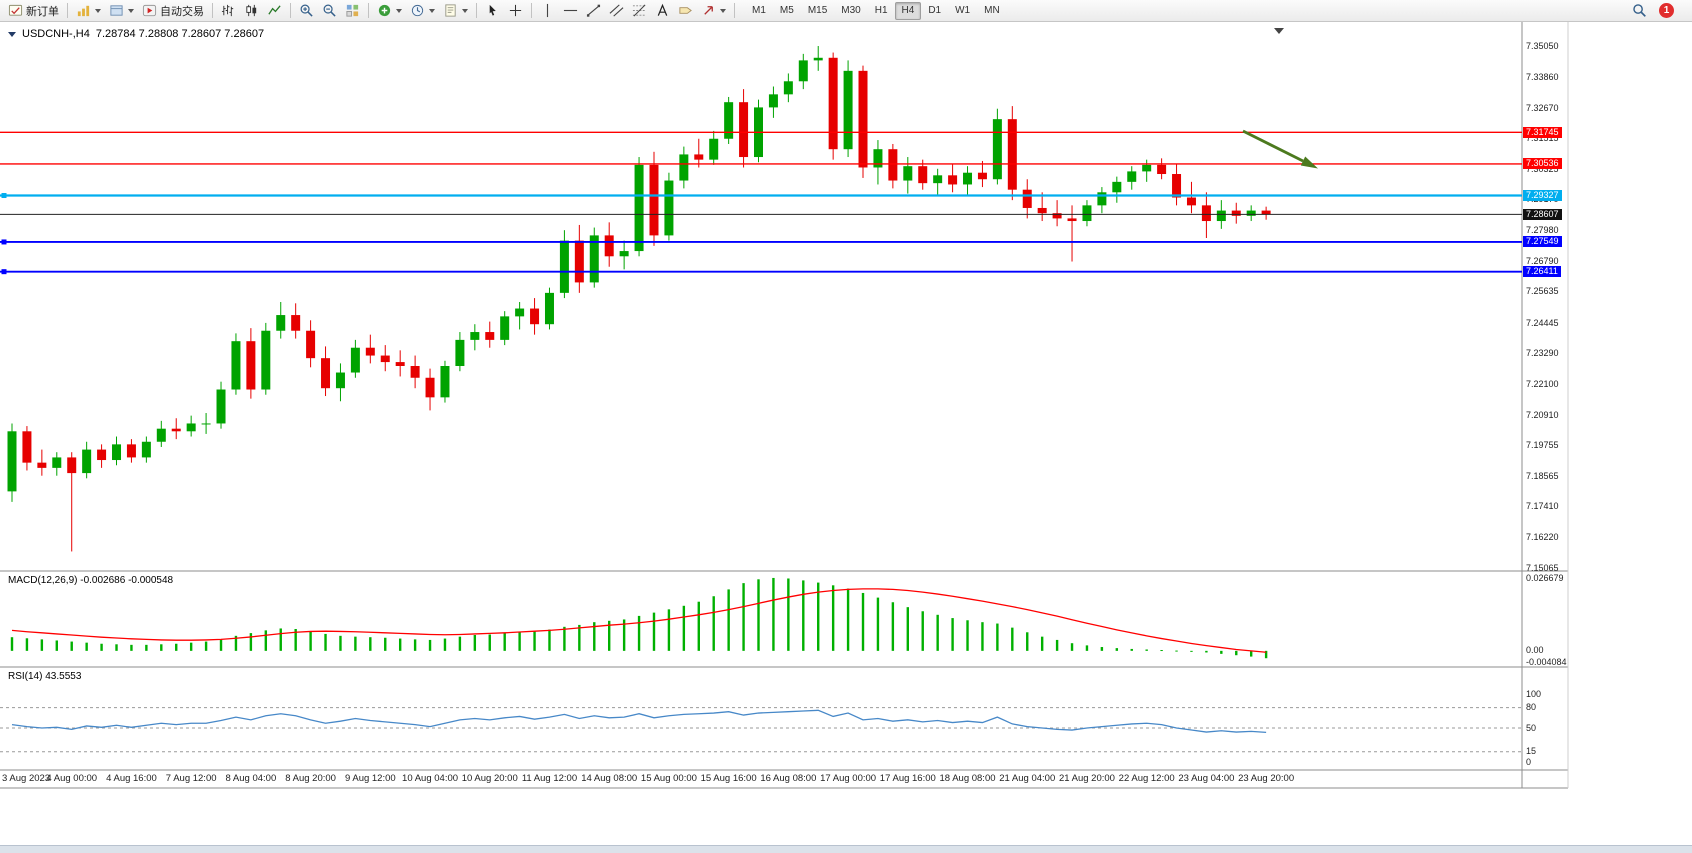 The height and width of the screenshot is (853, 1692). What do you see at coordinates (88, 11) in the screenshot?
I see `new-chart-button` at bounding box center [88, 11].